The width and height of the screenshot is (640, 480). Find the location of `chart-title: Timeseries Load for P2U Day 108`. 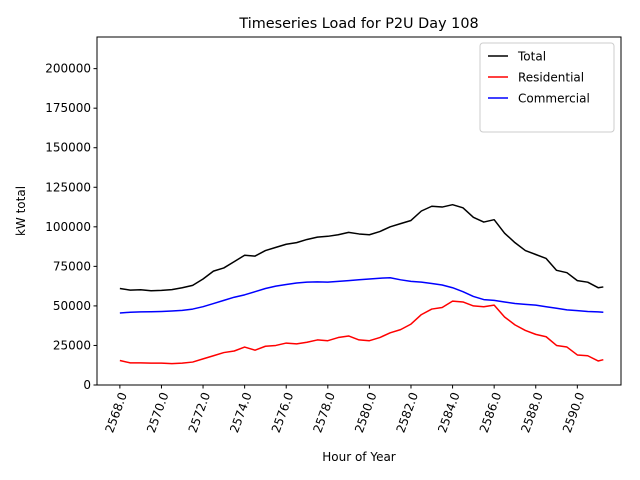

chart-title: Timeseries Load for P2U Day 108 is located at coordinates (358, 24).